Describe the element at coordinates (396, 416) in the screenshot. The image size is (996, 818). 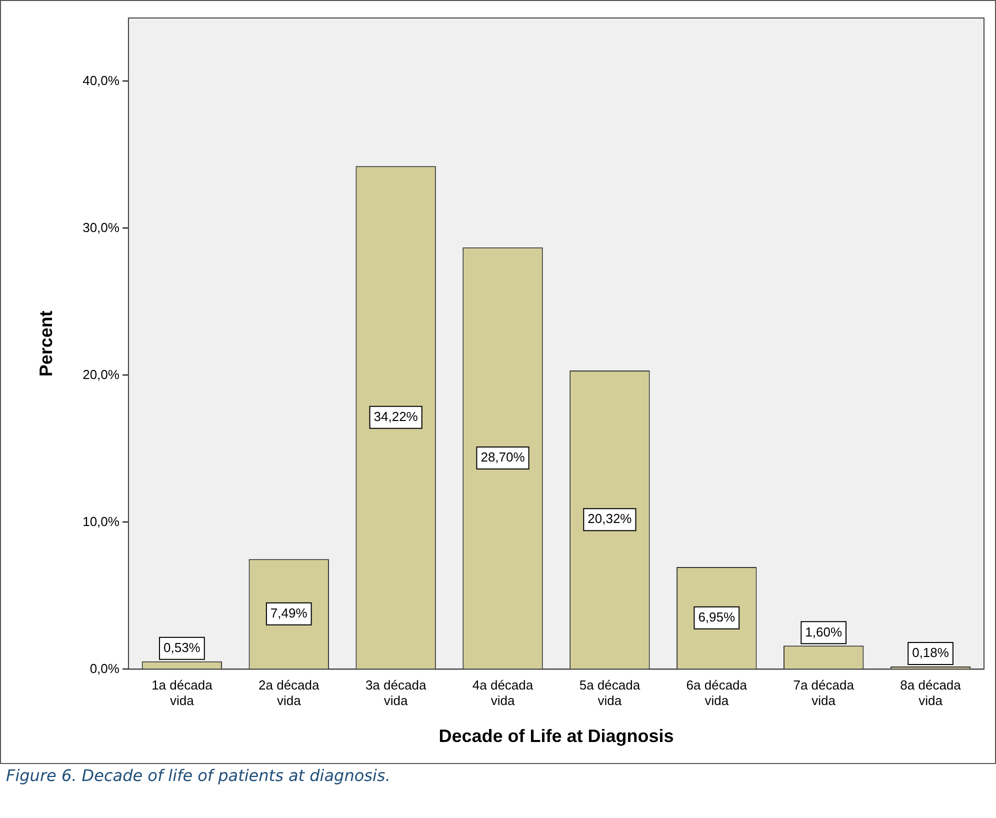
I see `data-label: 34,22%` at that location.